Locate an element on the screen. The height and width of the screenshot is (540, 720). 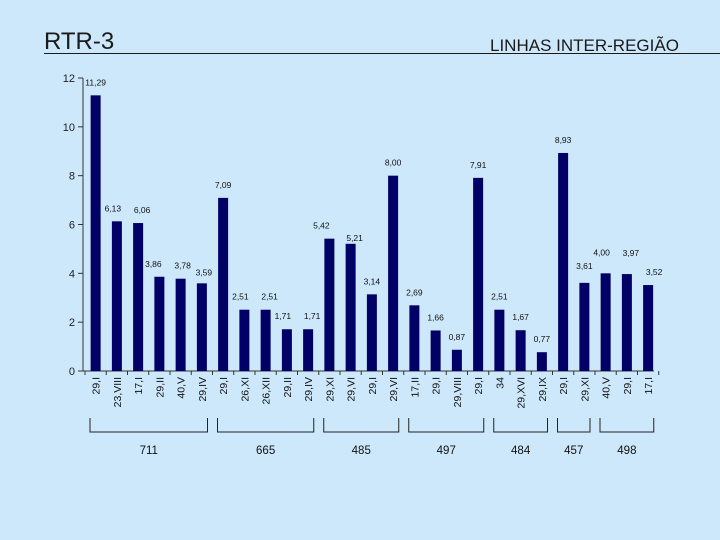
data-label: 0,87 is located at coordinates (457, 337).